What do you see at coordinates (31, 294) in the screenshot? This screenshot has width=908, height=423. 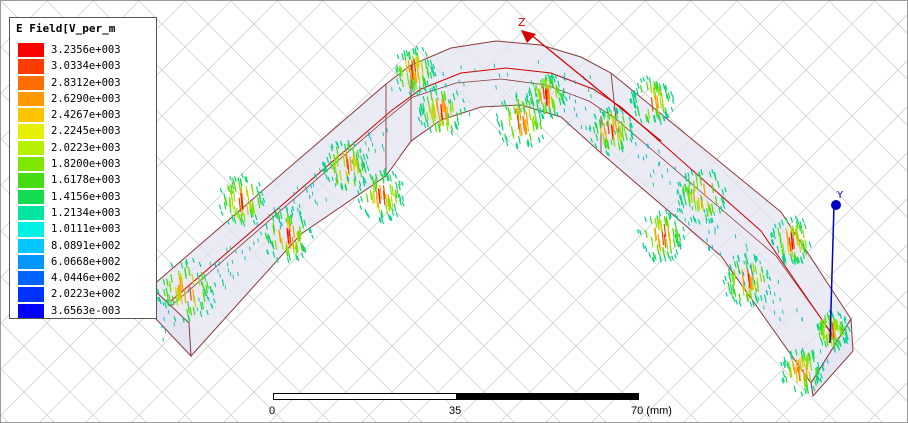 I see `legend-swatch` at bounding box center [31, 294].